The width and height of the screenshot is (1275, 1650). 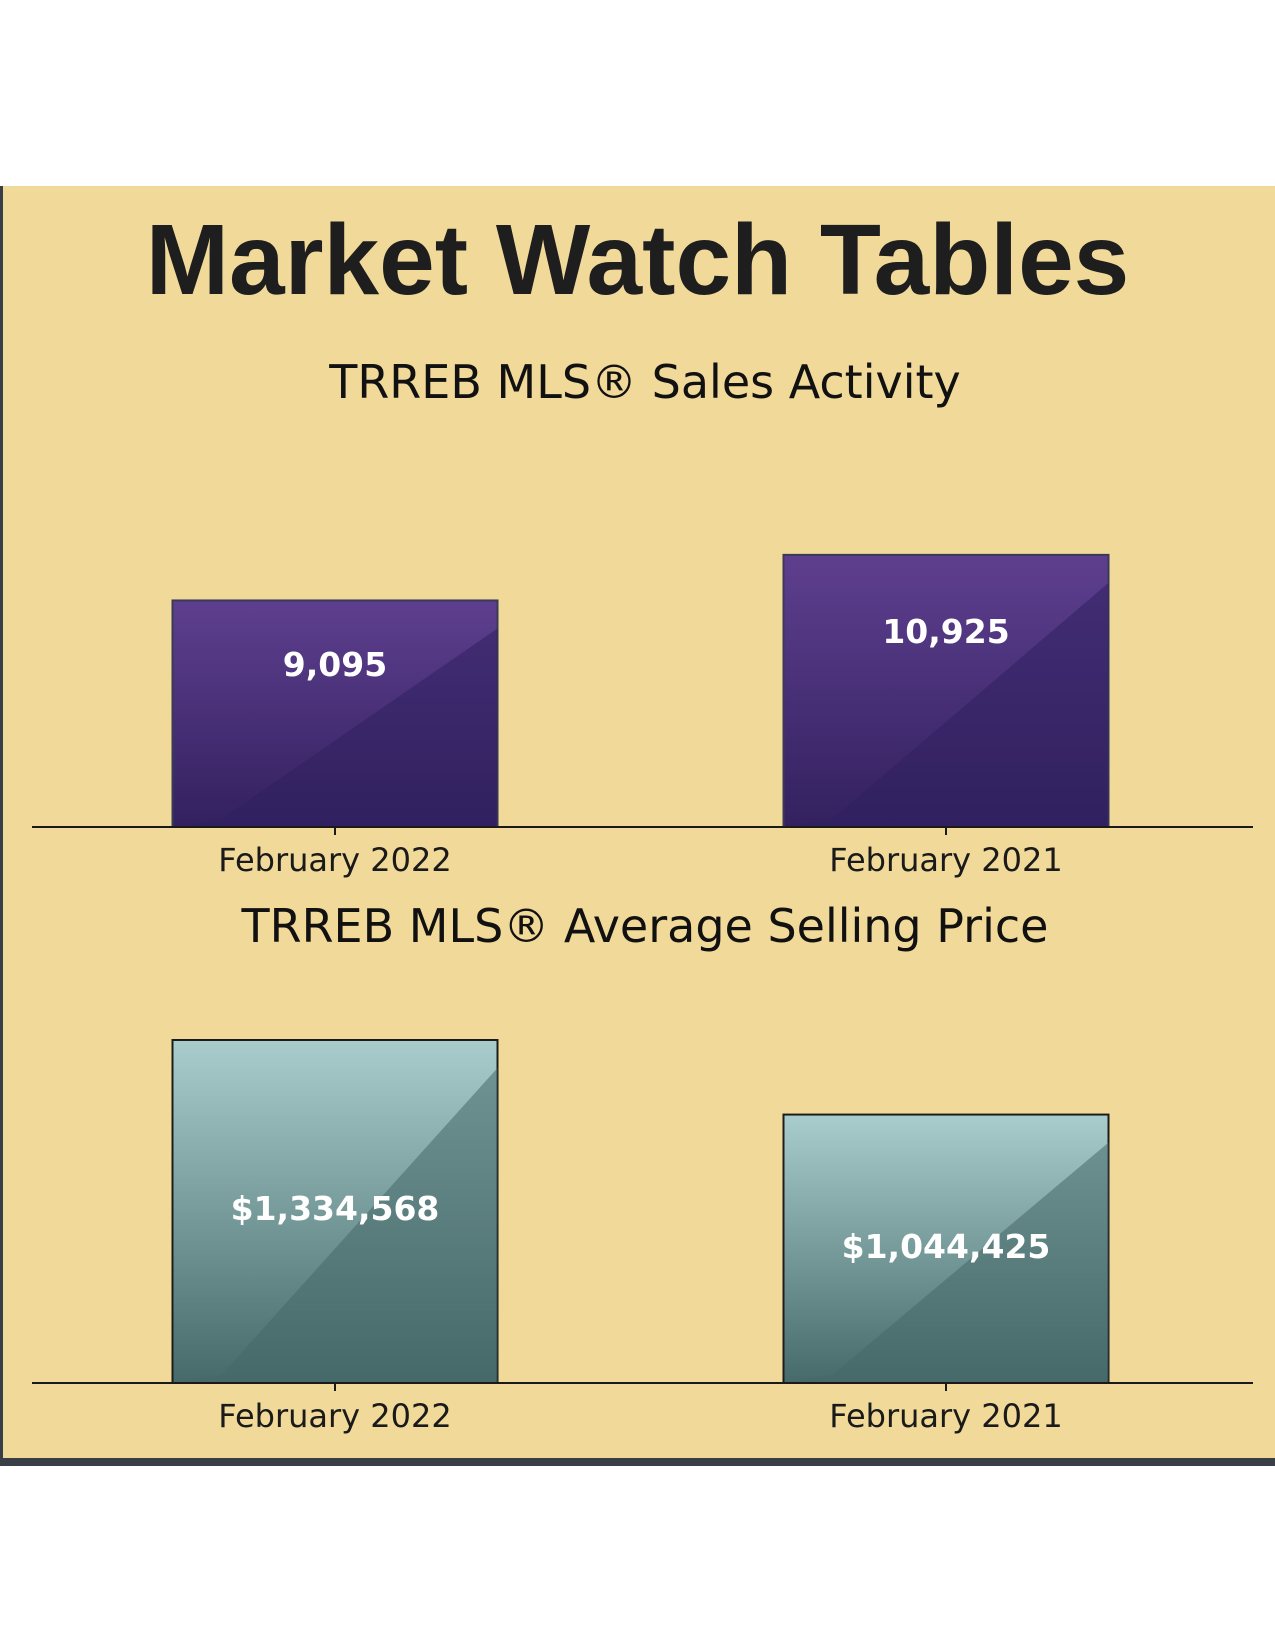 I want to click on page-title: Market Watch Tables, so click(x=637, y=260).